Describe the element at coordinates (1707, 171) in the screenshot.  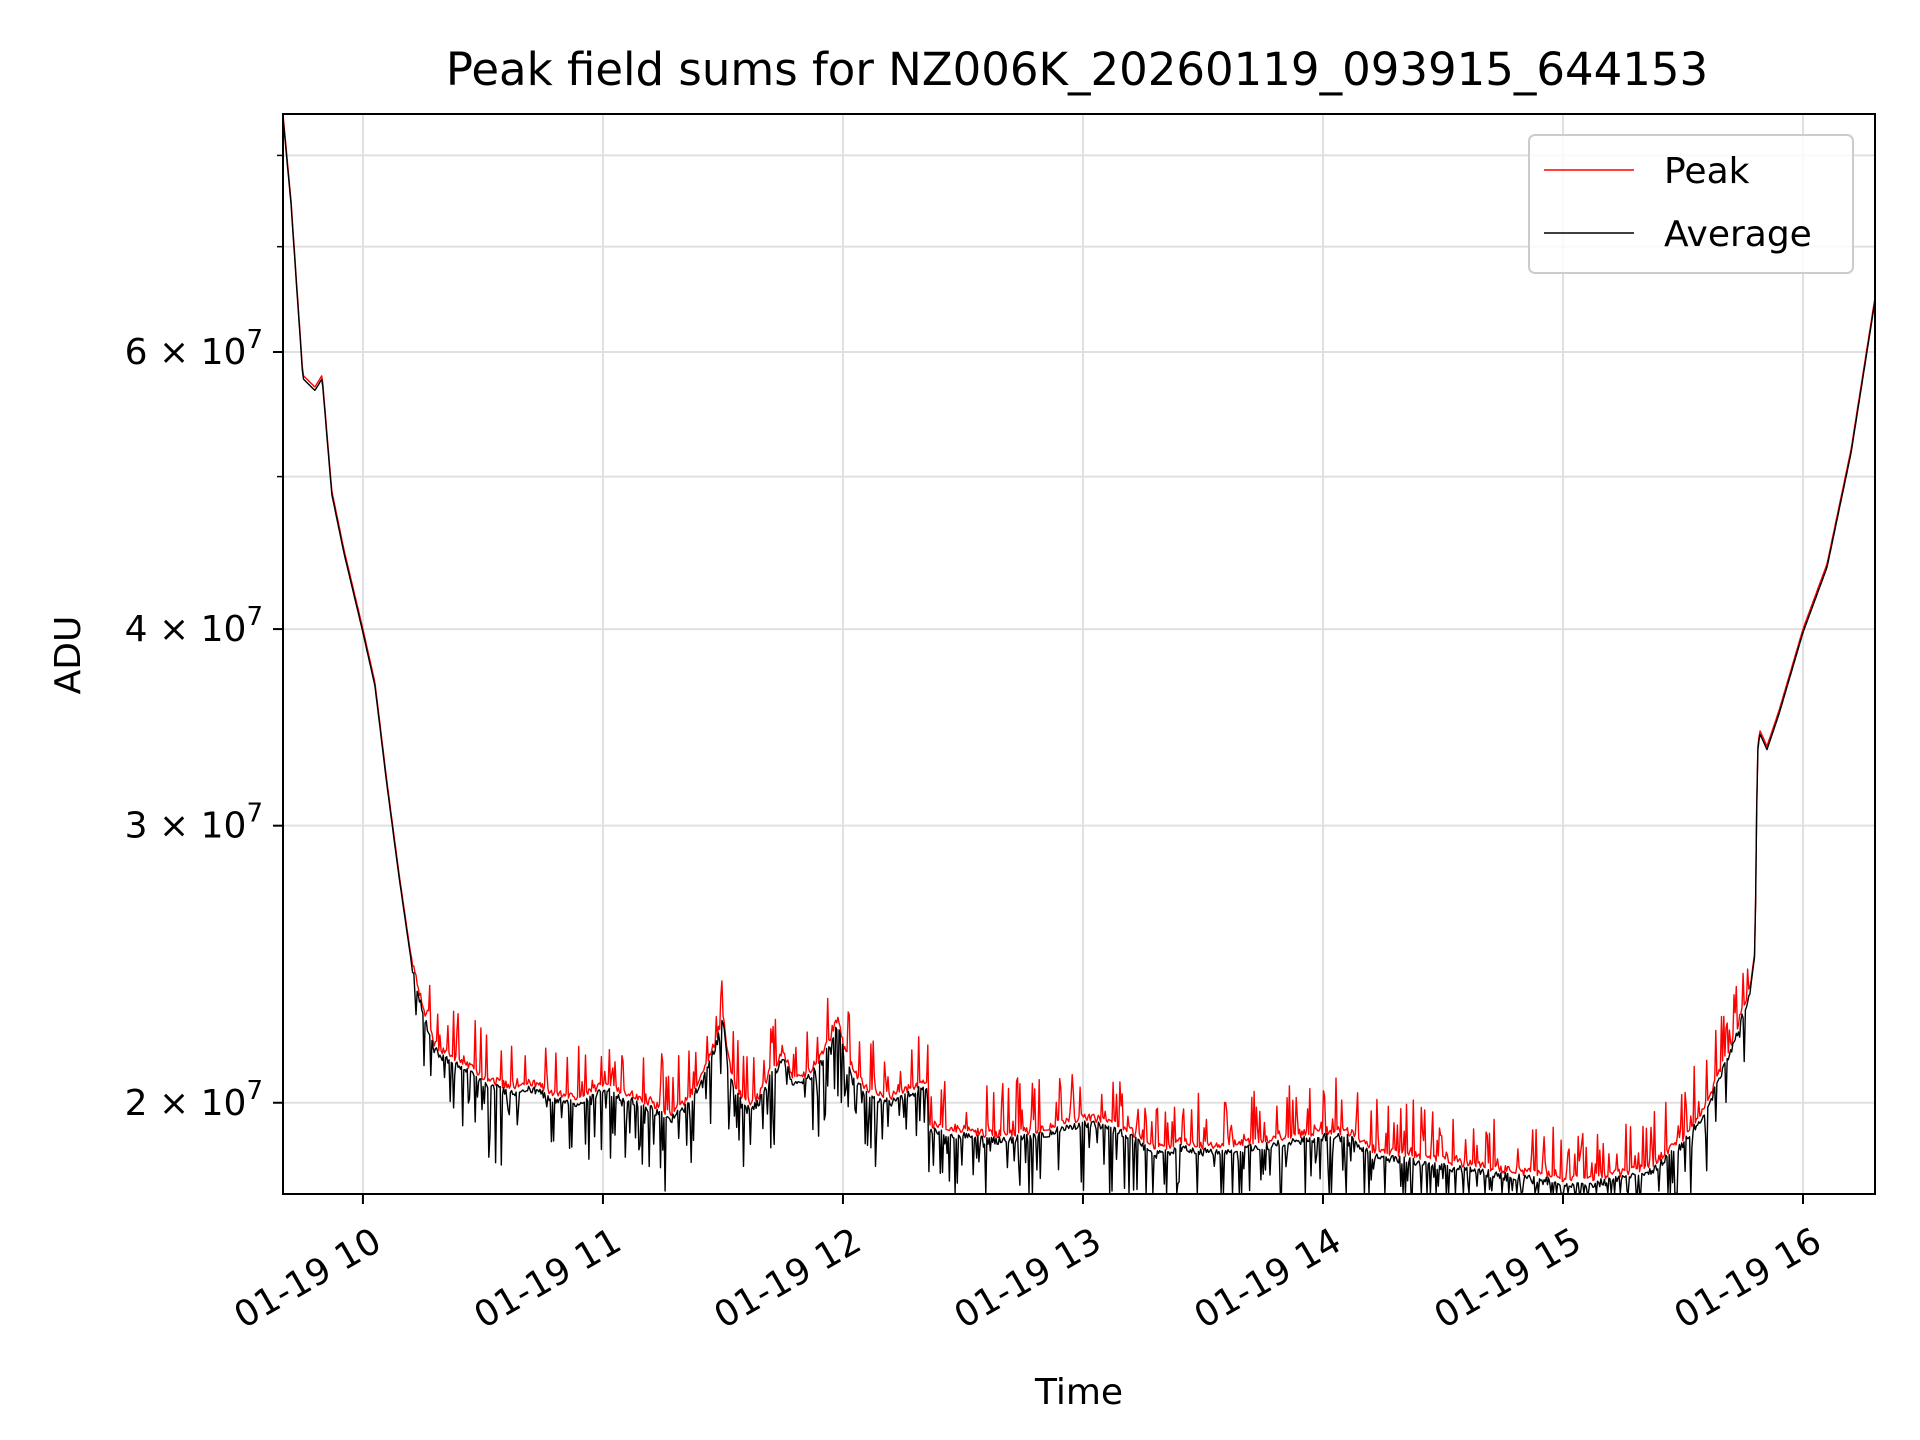
I see `legend-peak-label: Peak` at that location.